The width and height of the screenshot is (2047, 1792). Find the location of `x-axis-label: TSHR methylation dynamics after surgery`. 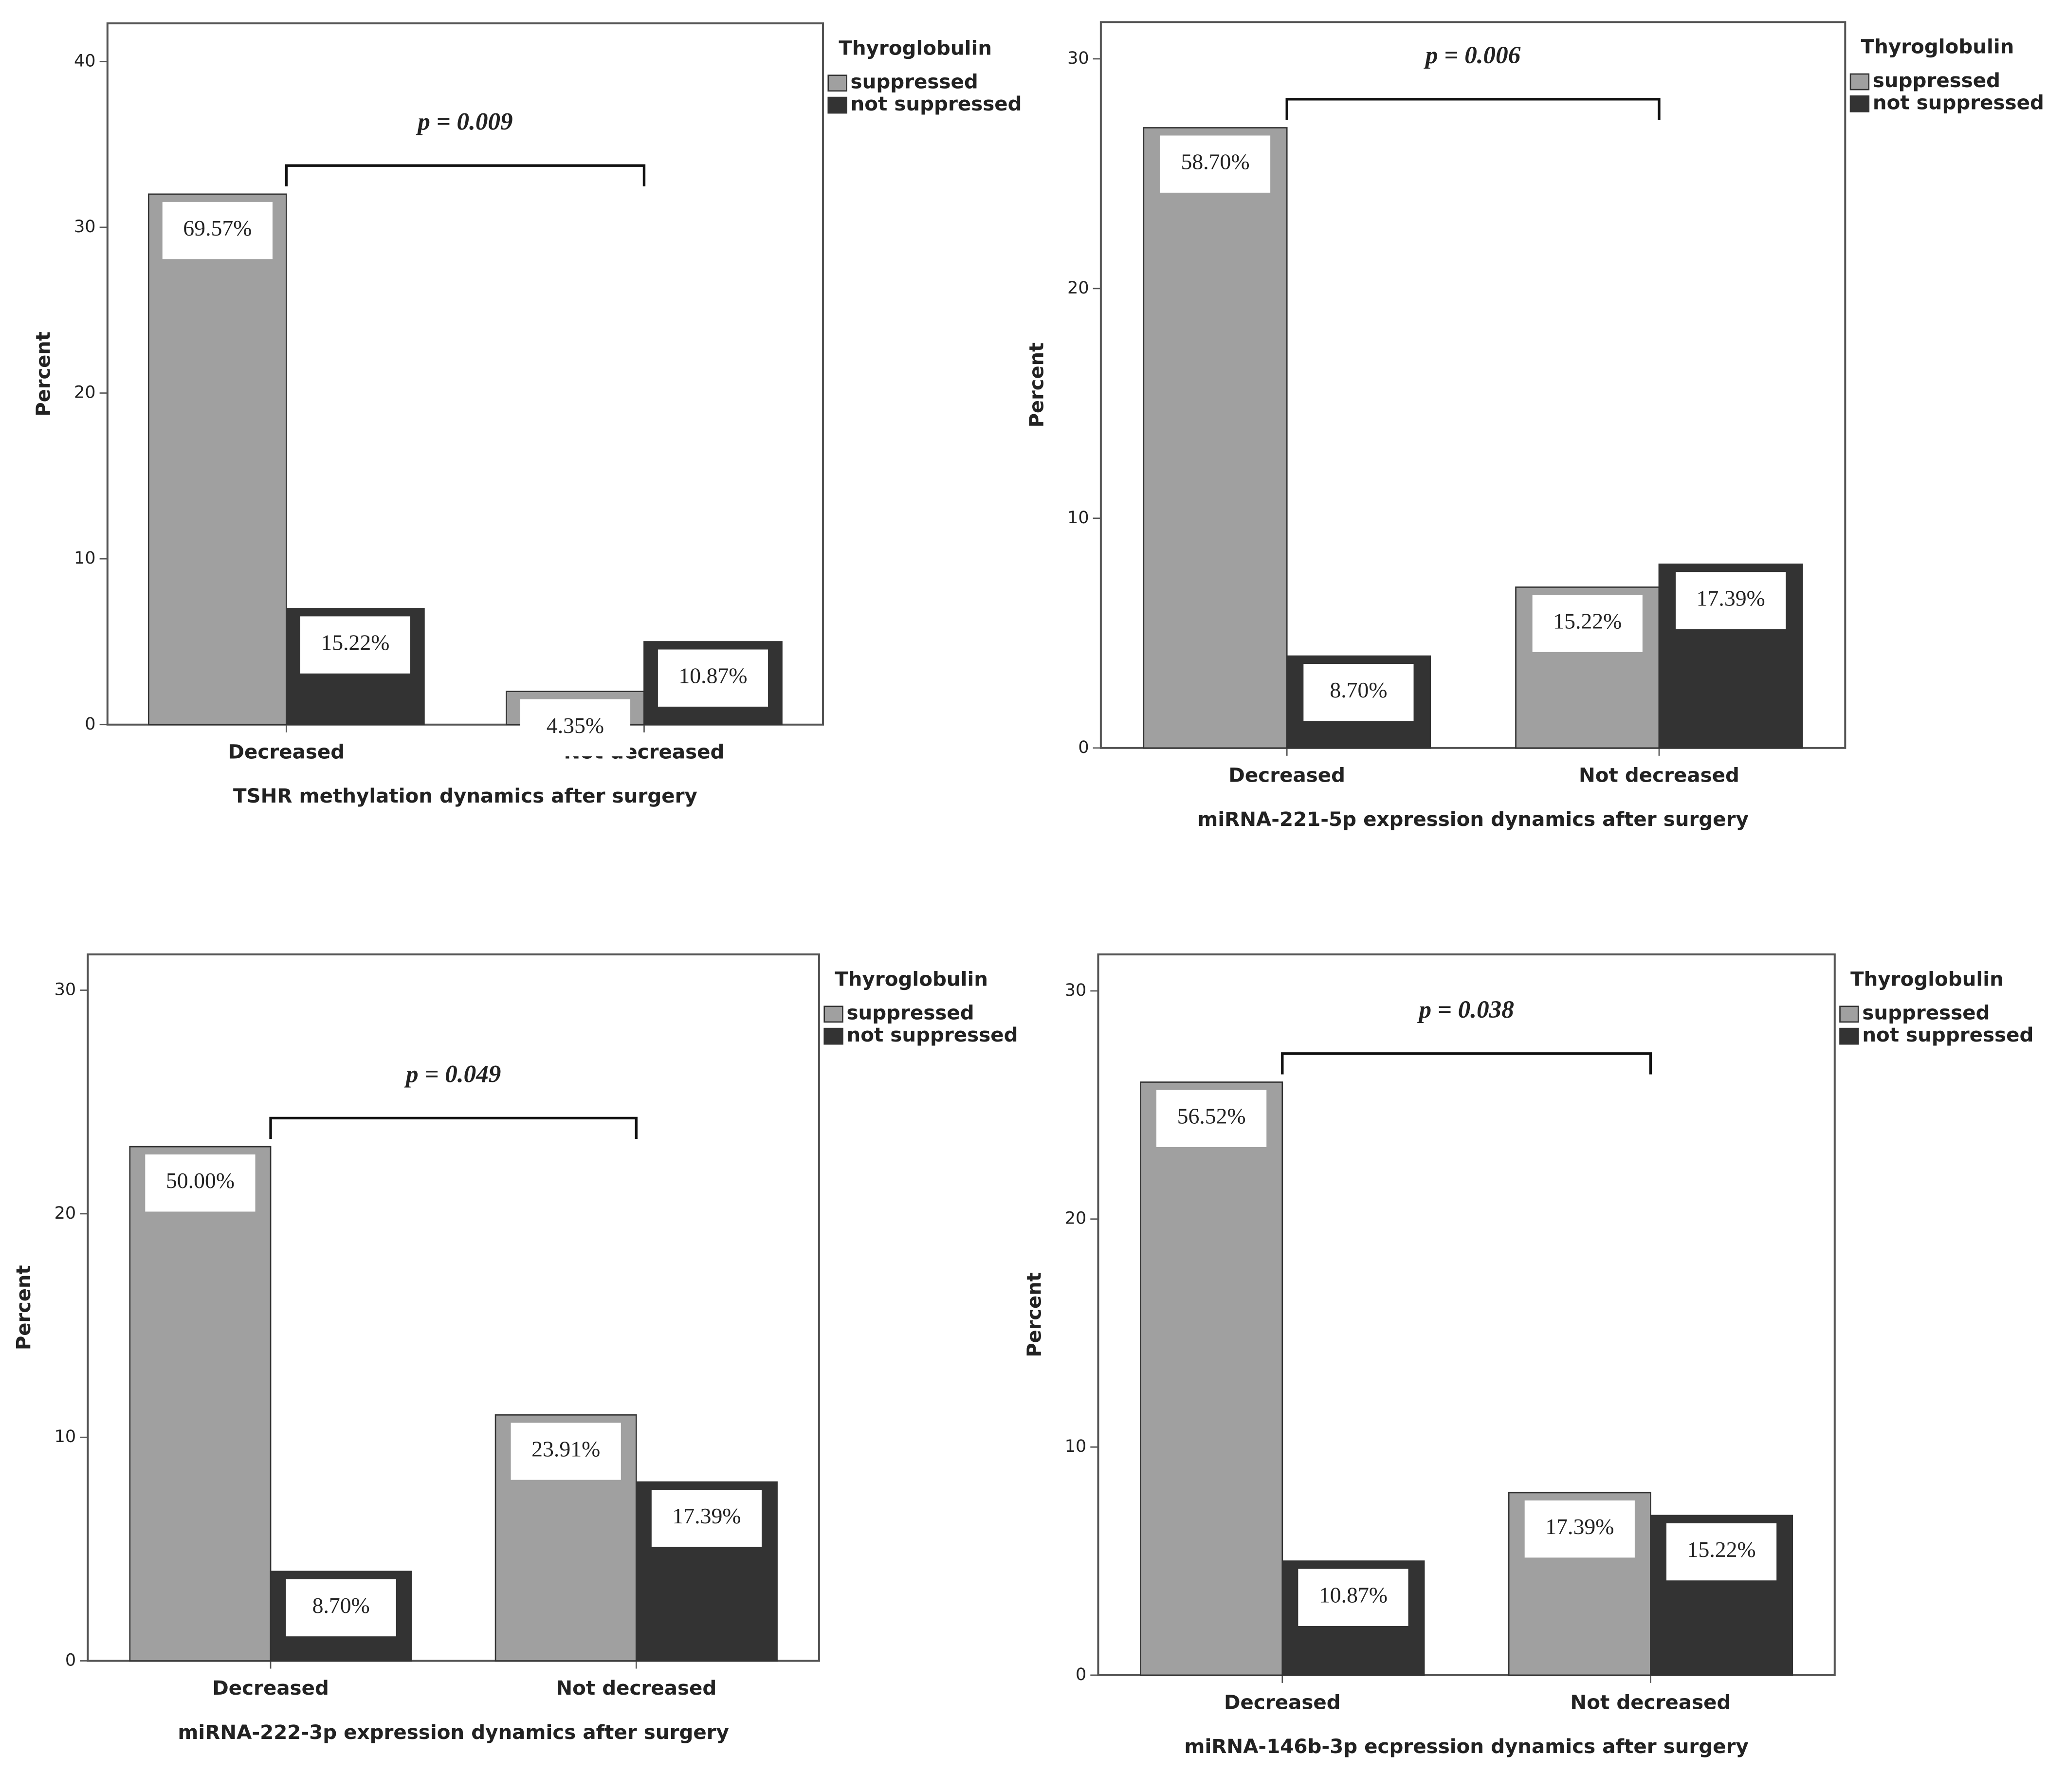

x-axis-label: TSHR methylation dynamics after surgery is located at coordinates (465, 796).